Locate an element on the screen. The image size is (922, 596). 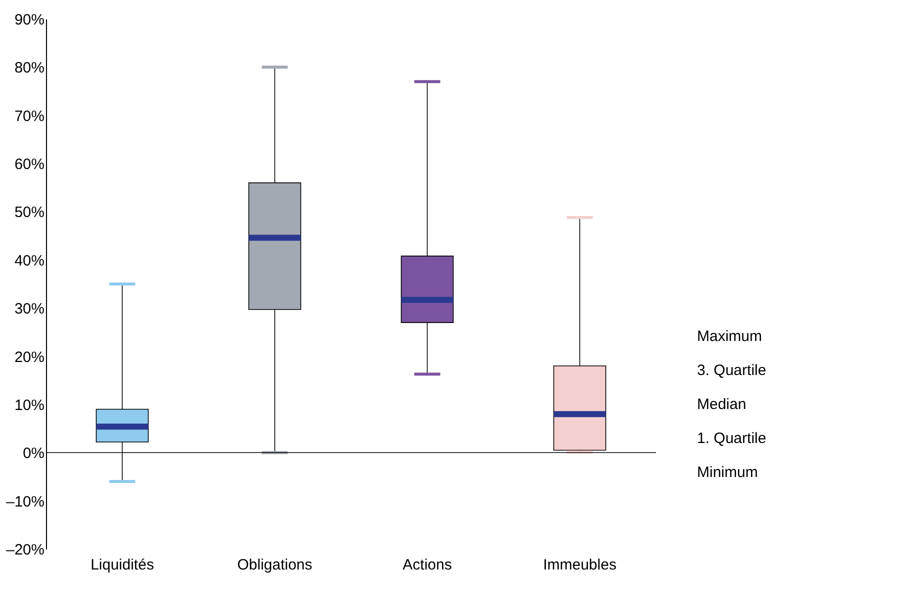
y-tick-label: –20% is located at coordinates (25, 550).